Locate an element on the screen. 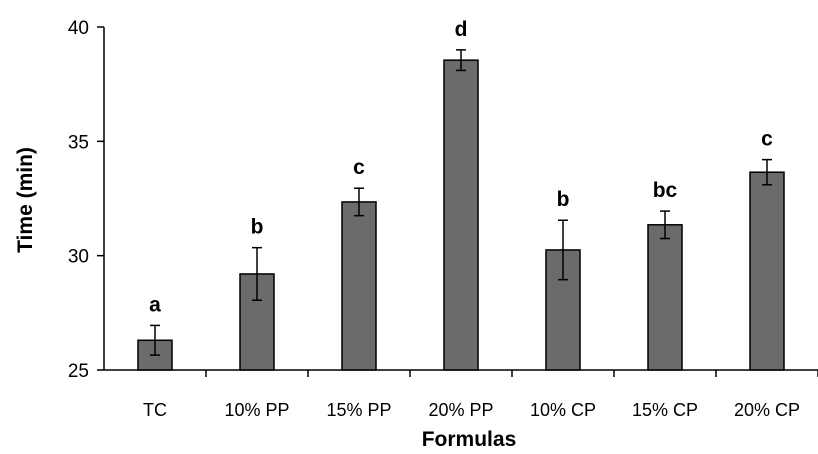 The height and width of the screenshot is (454, 818). x-axis-title: Formulas is located at coordinates (469, 439).